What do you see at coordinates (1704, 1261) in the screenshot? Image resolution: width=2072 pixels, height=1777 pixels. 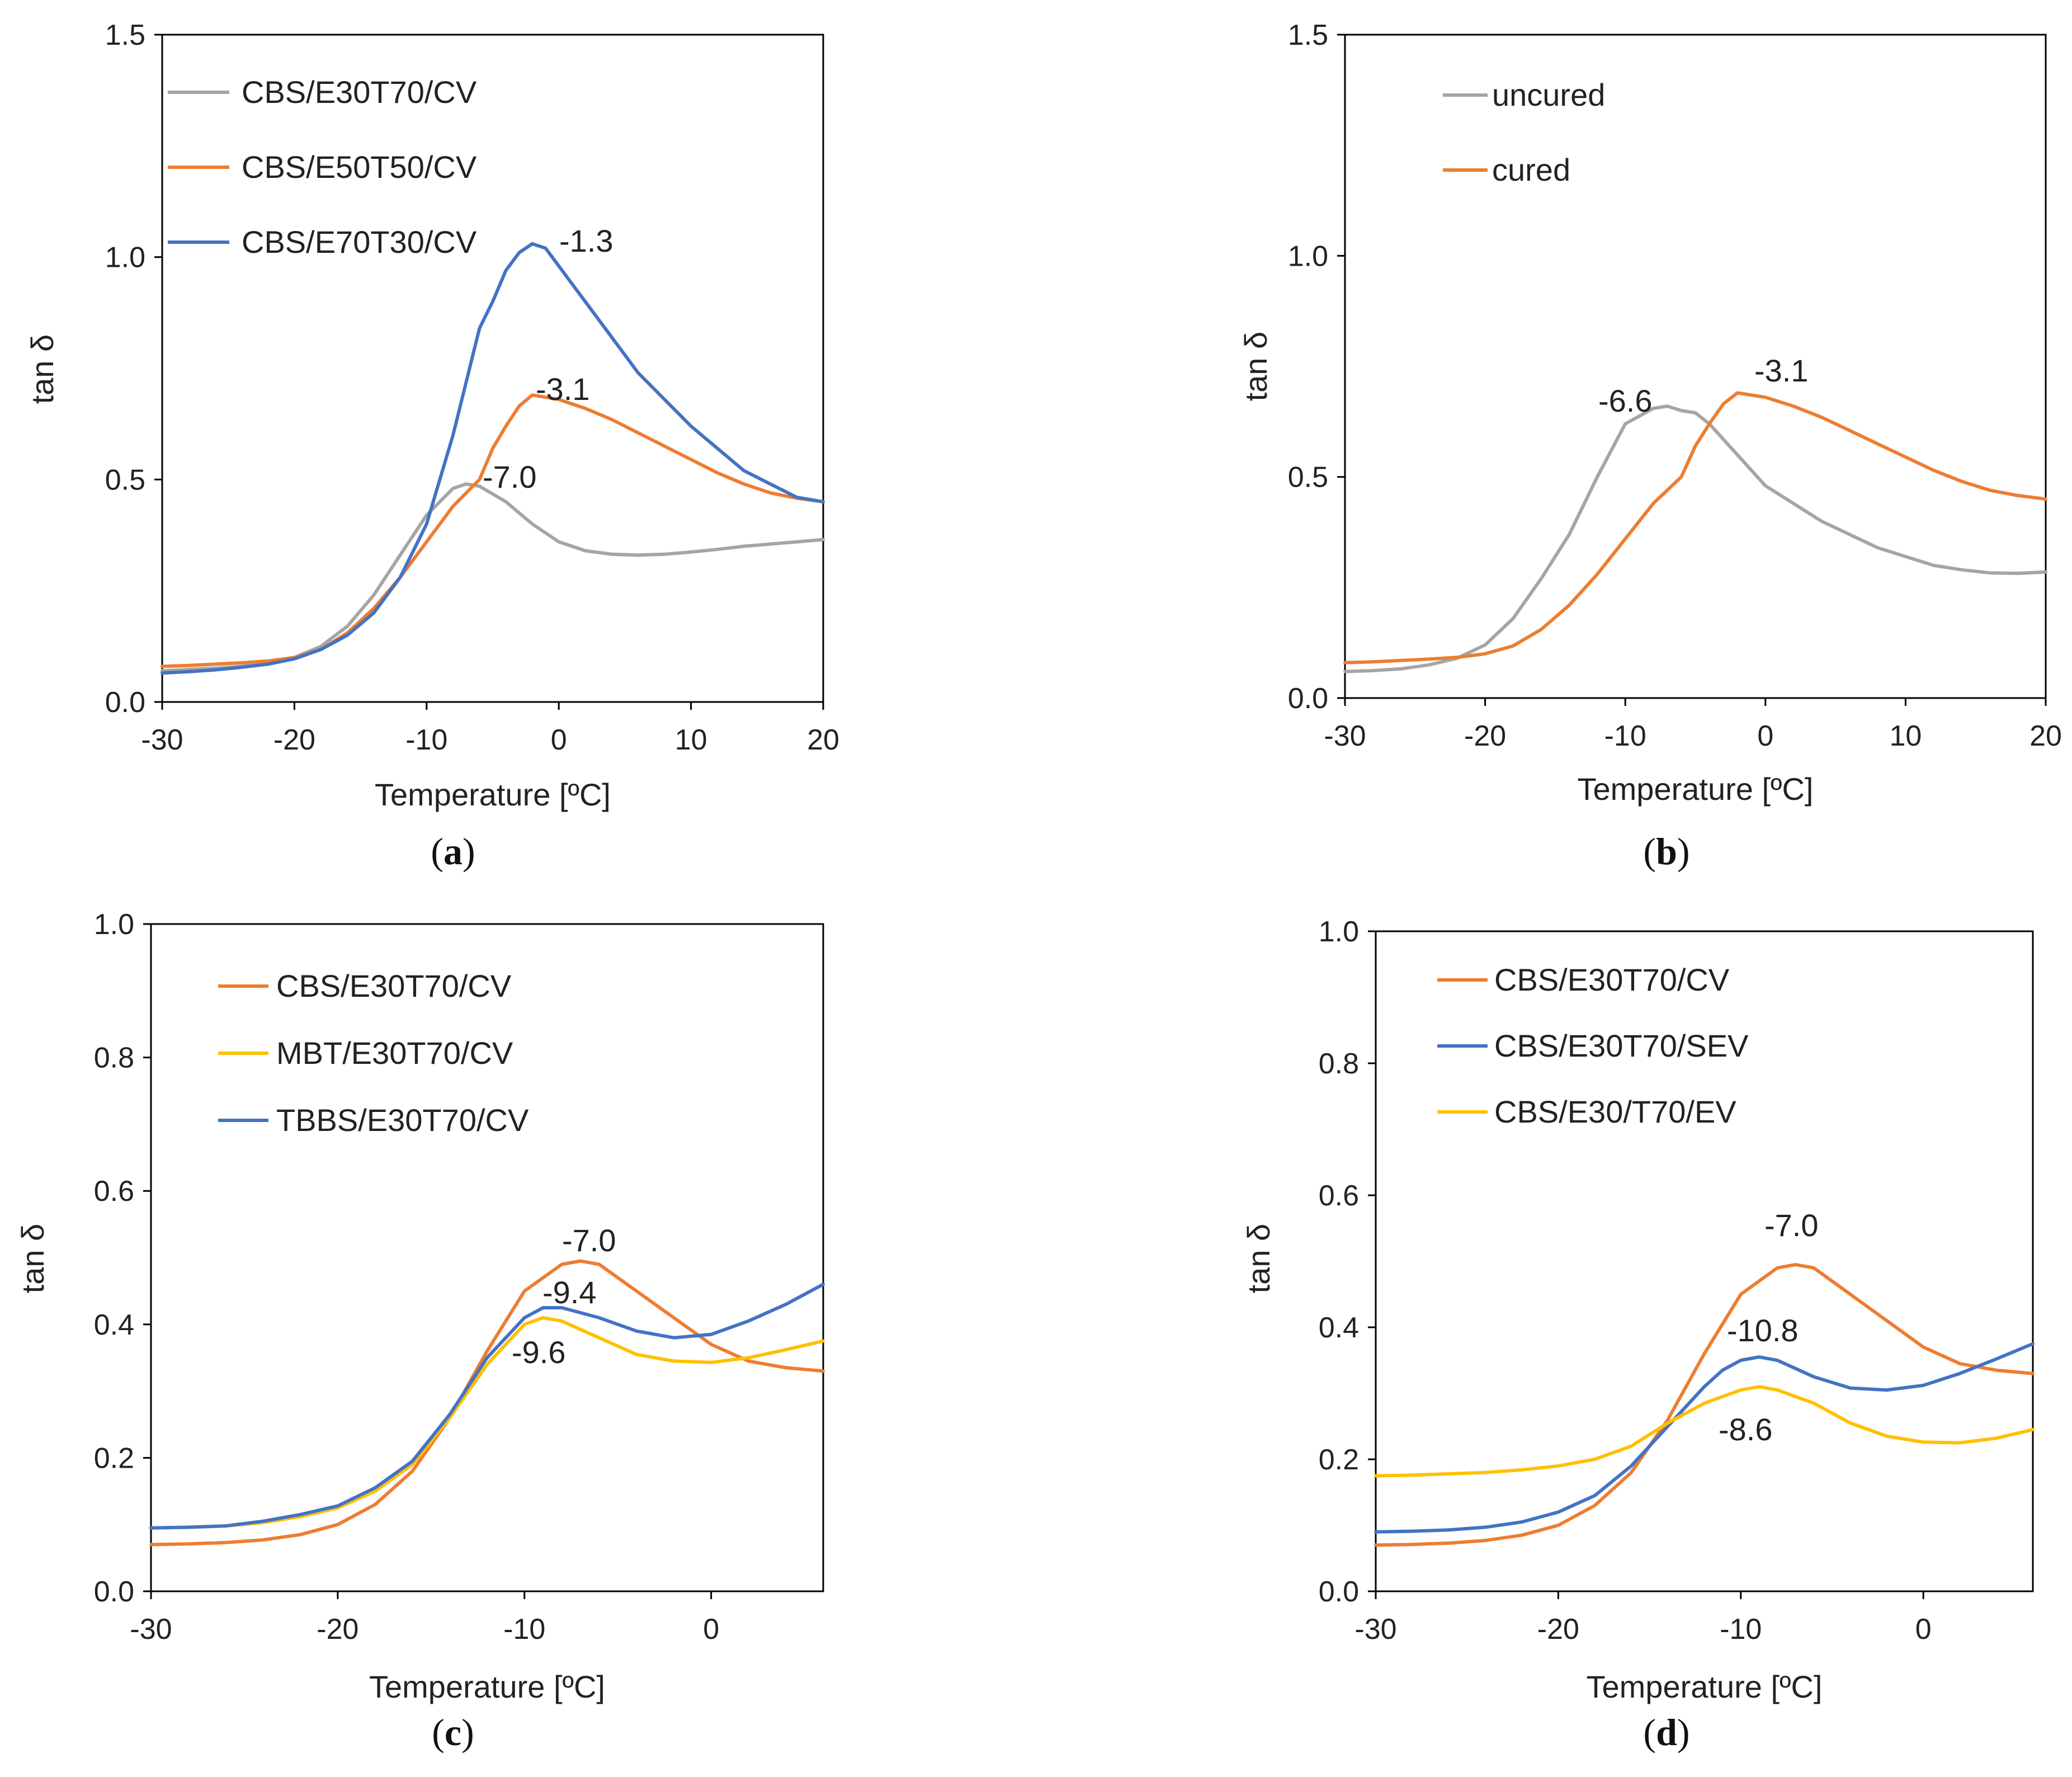 I see `plot-frame-d` at bounding box center [1704, 1261].